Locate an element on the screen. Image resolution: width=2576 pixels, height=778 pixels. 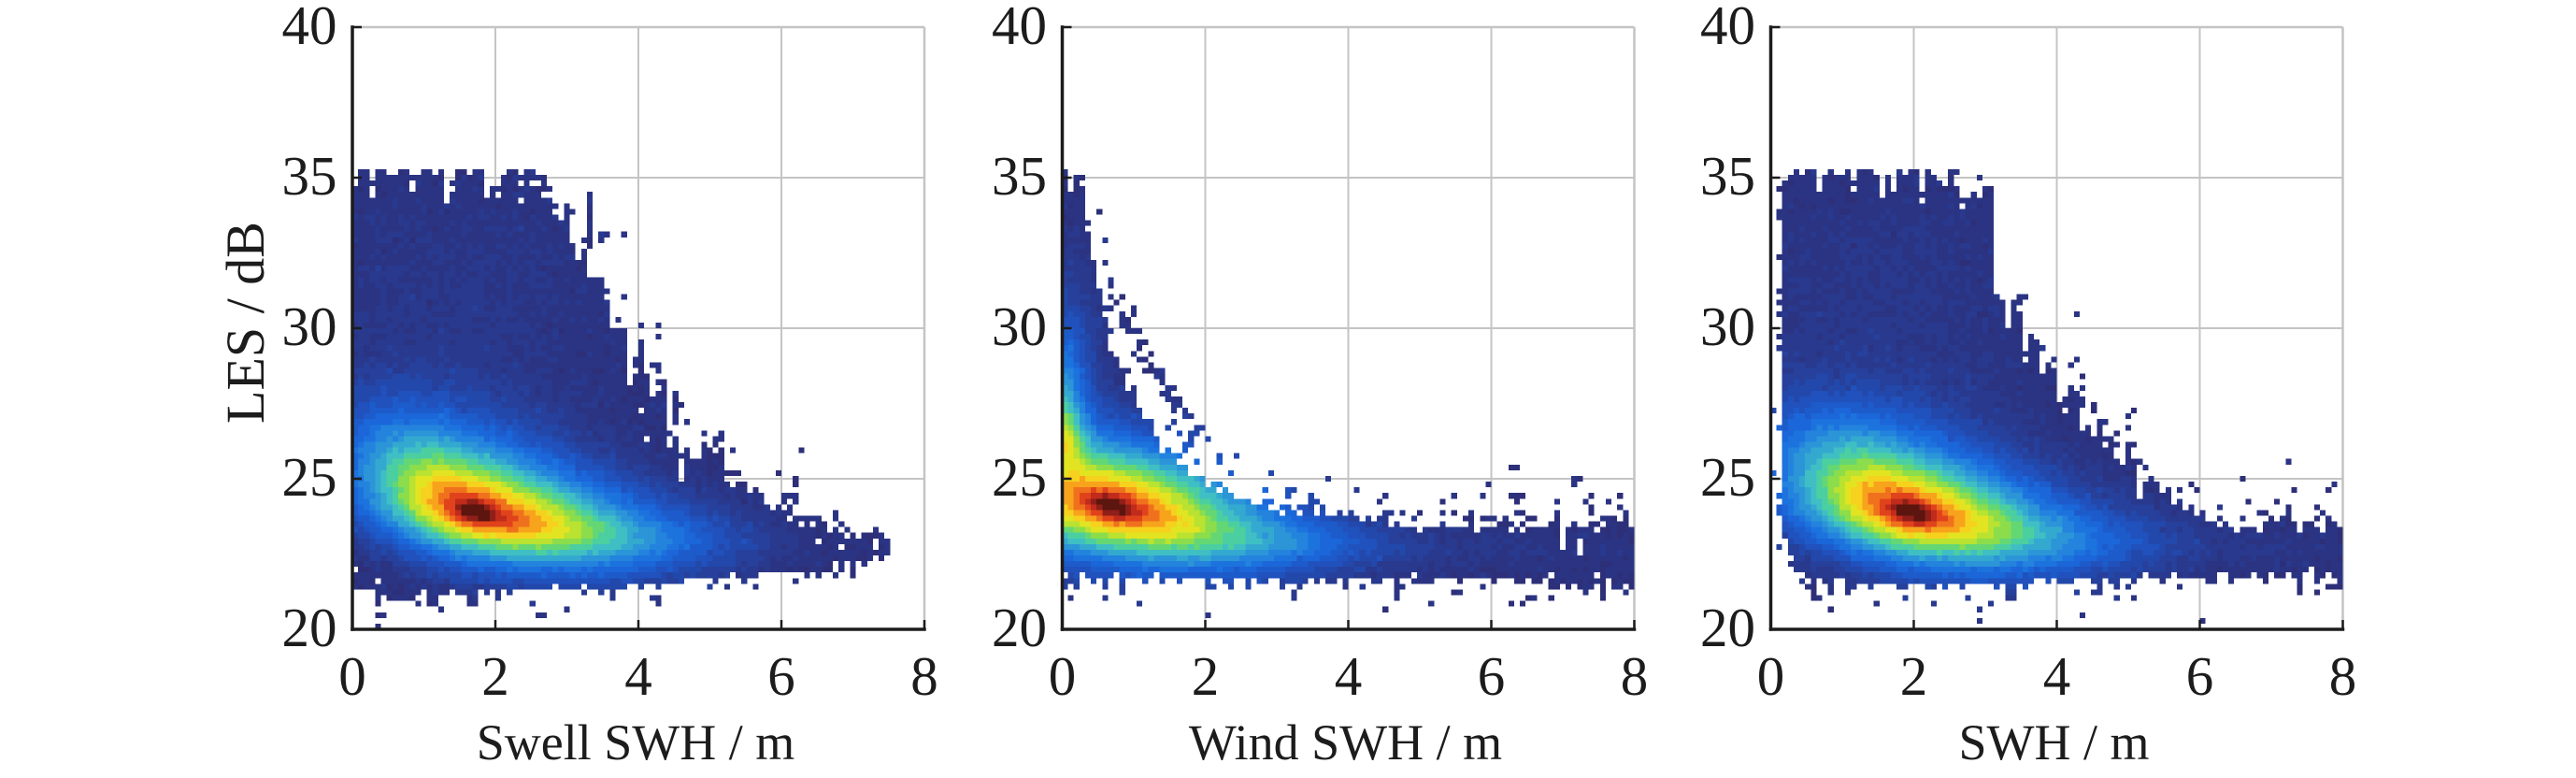
svg-text: Swell SWH / m is located at coordinates (636, 742).